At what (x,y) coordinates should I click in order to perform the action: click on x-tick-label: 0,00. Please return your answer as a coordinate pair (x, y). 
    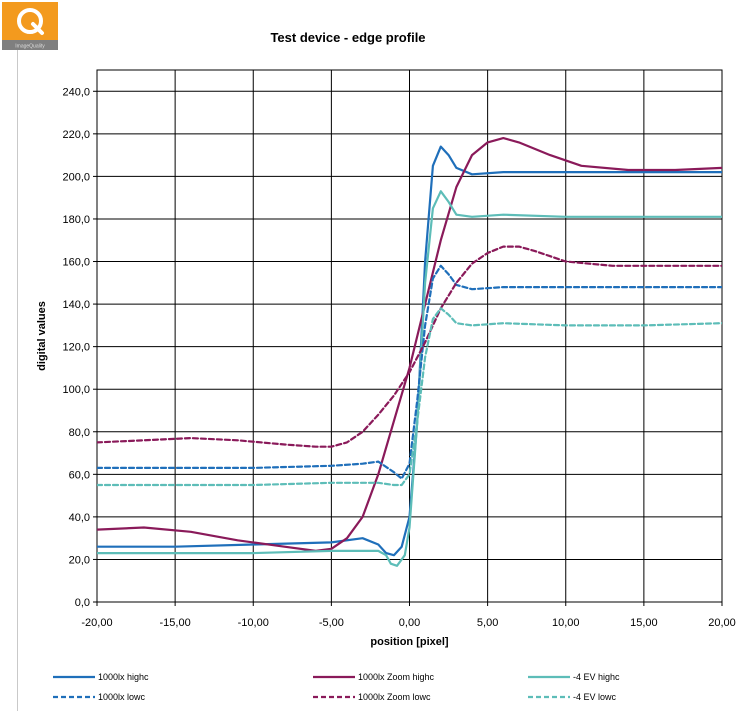
    Looking at the image, I should click on (409, 623).